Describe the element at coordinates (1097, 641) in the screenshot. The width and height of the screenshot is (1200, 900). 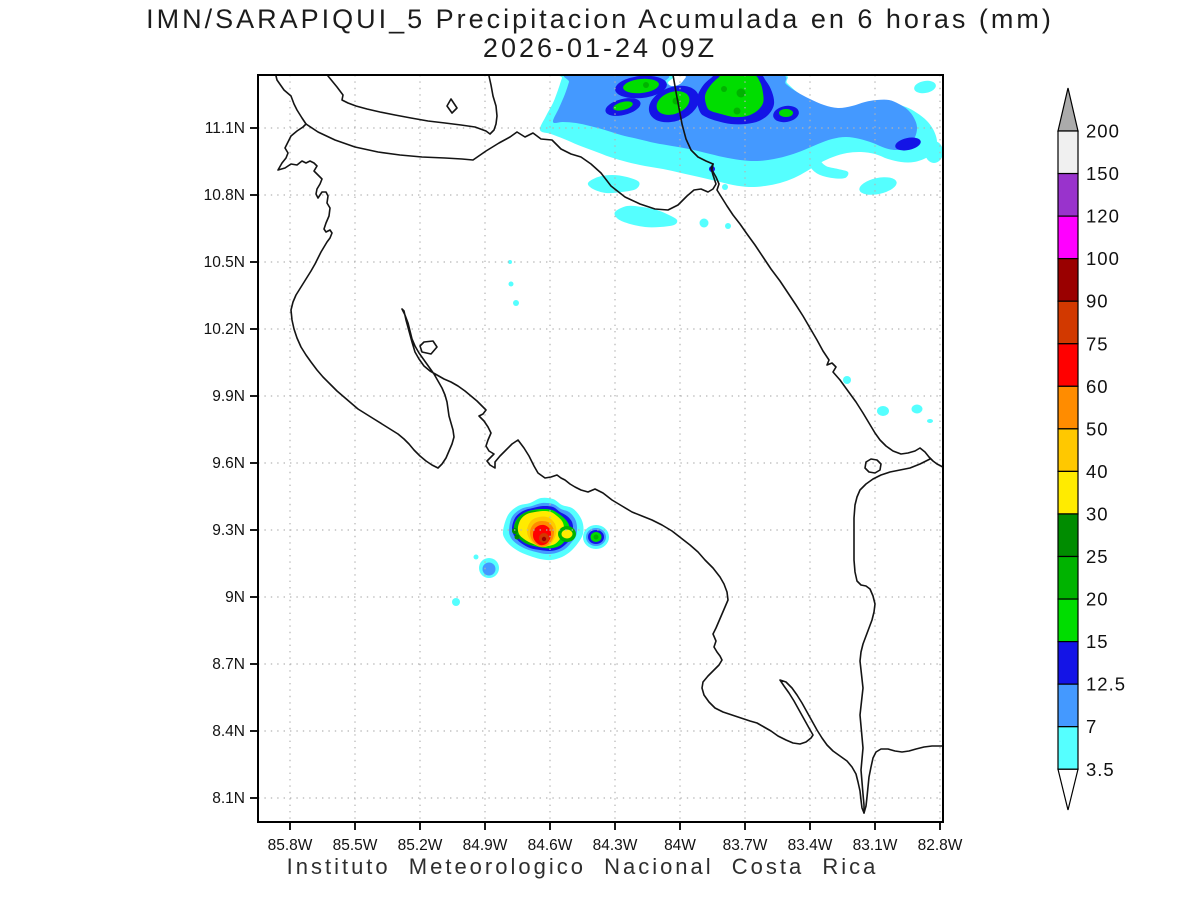
I see `colorbar-level-label: 15` at that location.